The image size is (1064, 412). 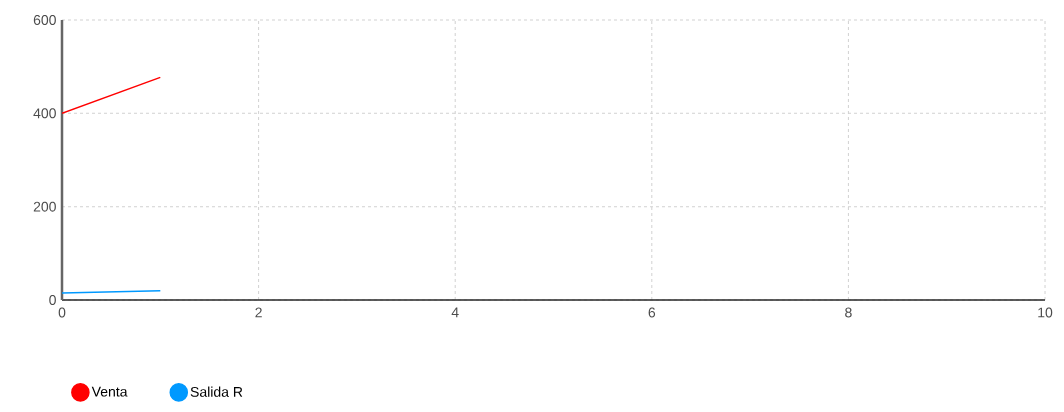 What do you see at coordinates (848, 312) in the screenshot?
I see `x-tick-label: 8` at bounding box center [848, 312].